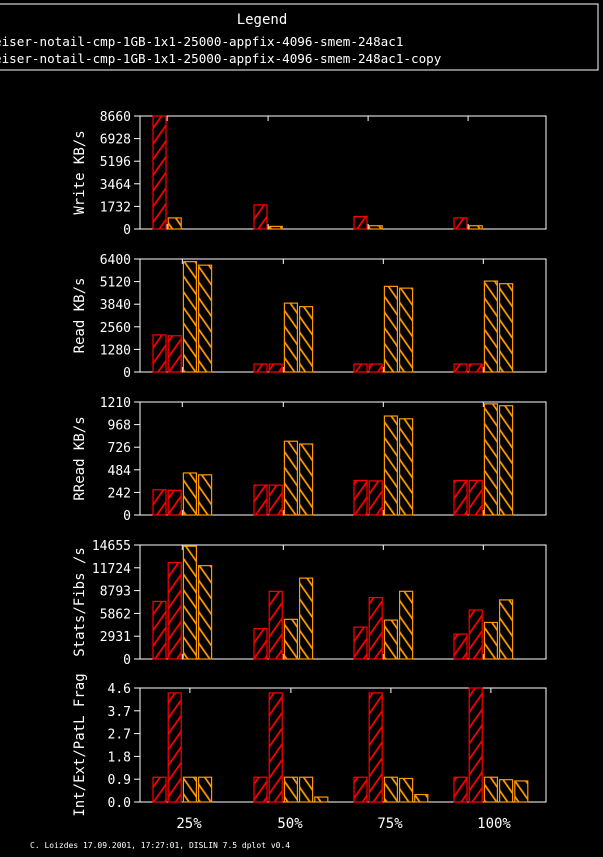 The height and width of the screenshot is (857, 603). What do you see at coordinates (115, 592) in the screenshot?
I see `y-tick-label: 8793` at bounding box center [115, 592].